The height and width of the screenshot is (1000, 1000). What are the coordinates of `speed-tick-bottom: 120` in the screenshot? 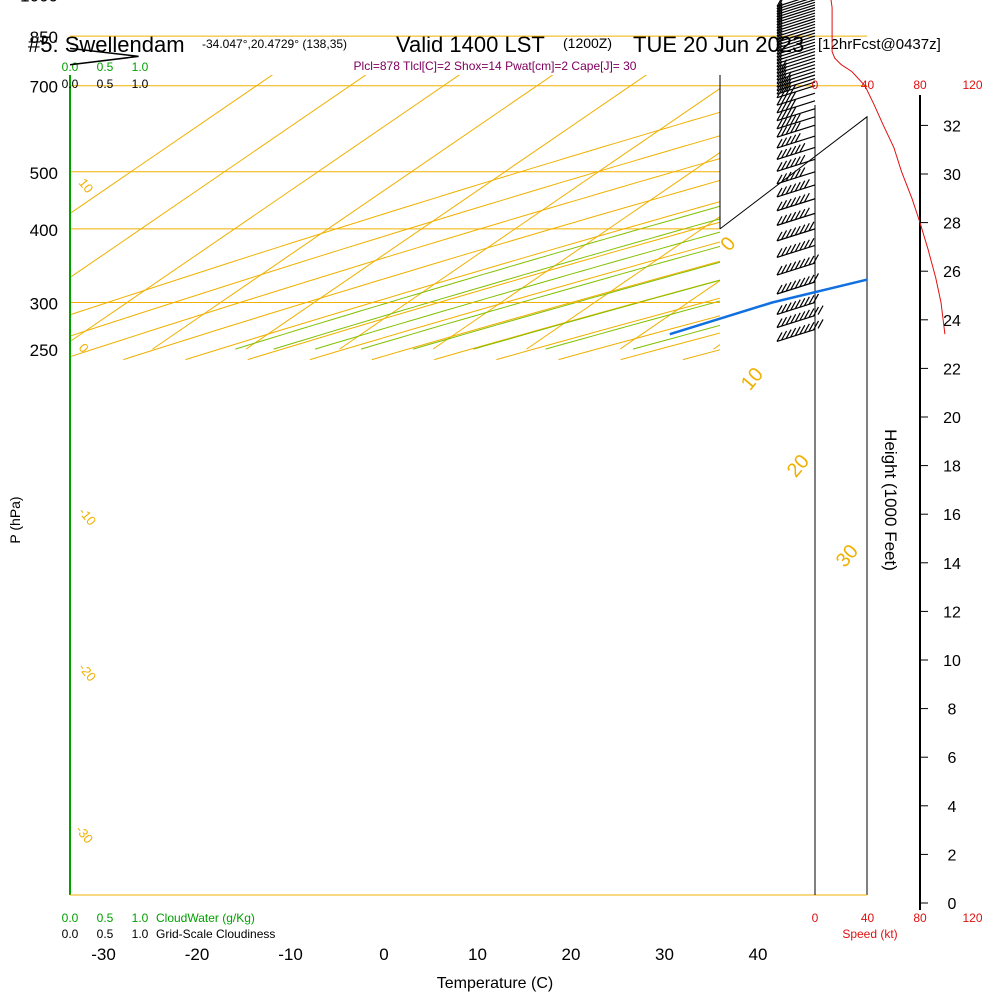 It's located at (972, 918).